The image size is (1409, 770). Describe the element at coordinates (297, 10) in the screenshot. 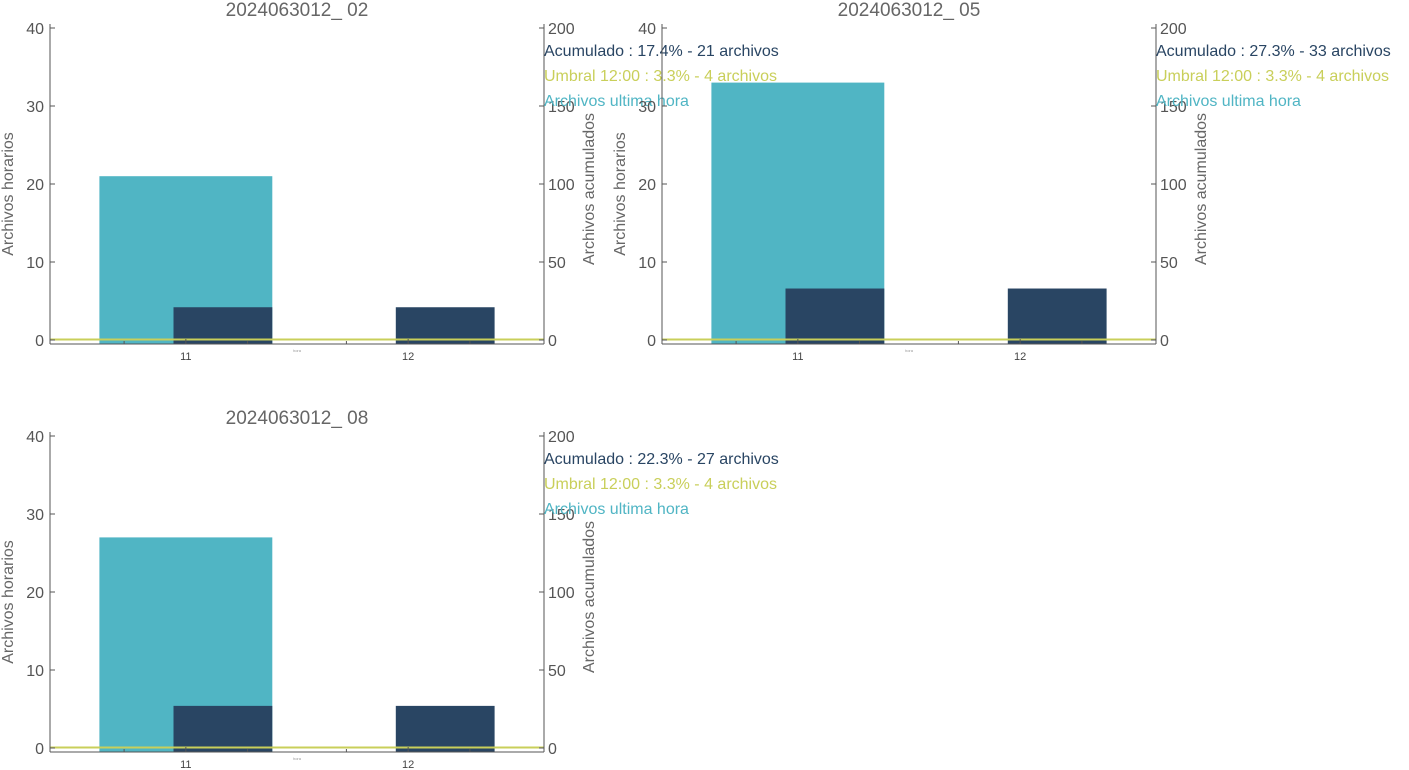

I see `chart-title: 2024063012_ 02` at that location.